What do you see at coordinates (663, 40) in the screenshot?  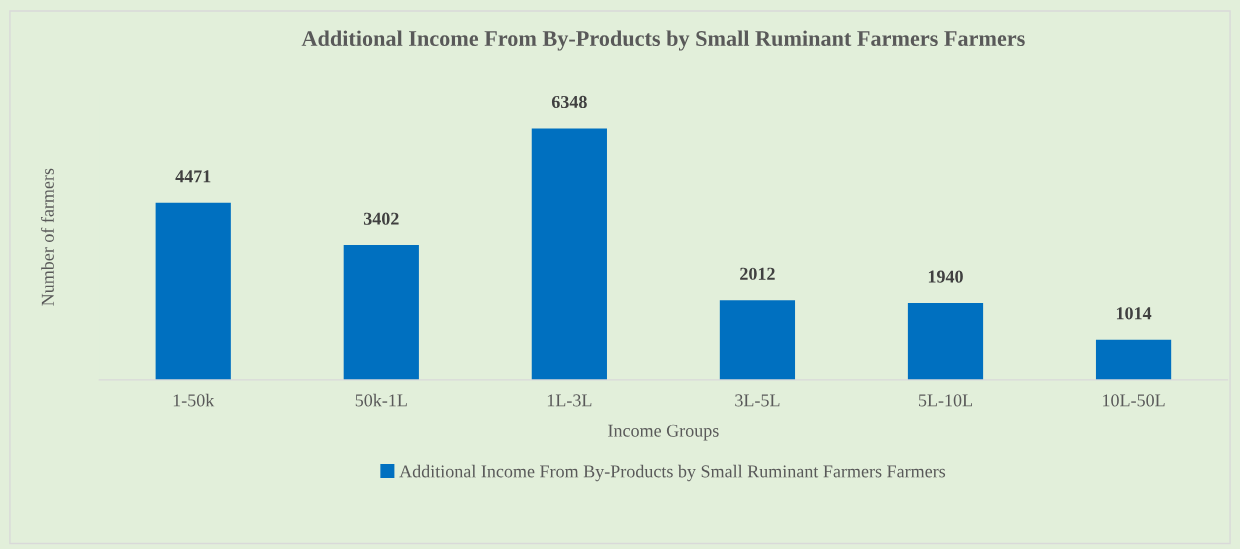 I see `chart-title: Additional Income From By-Products by Small Ruminant Farmers Farmers` at bounding box center [663, 40].